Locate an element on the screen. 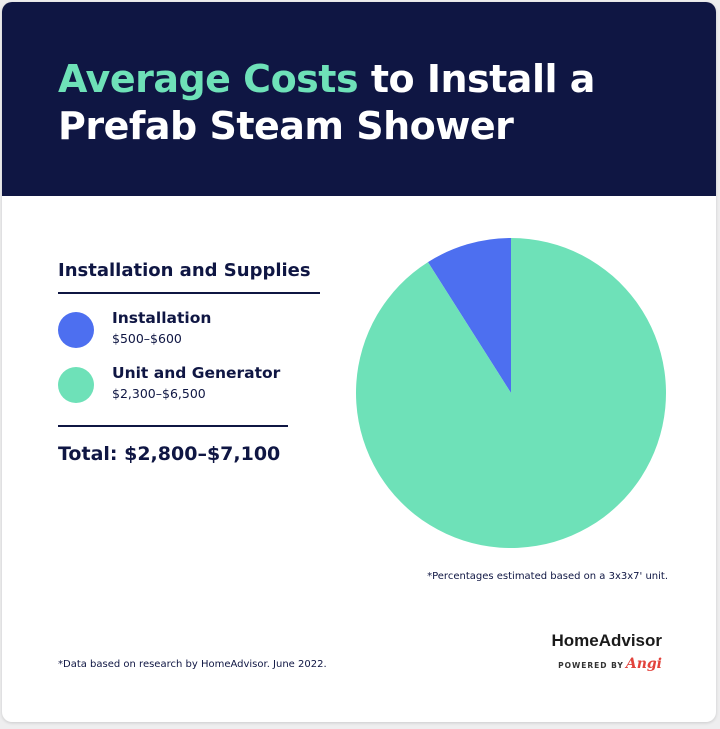 The width and height of the screenshot is (720, 729). brand-powered-by: POWERED BY Angi is located at coordinates (572, 664).